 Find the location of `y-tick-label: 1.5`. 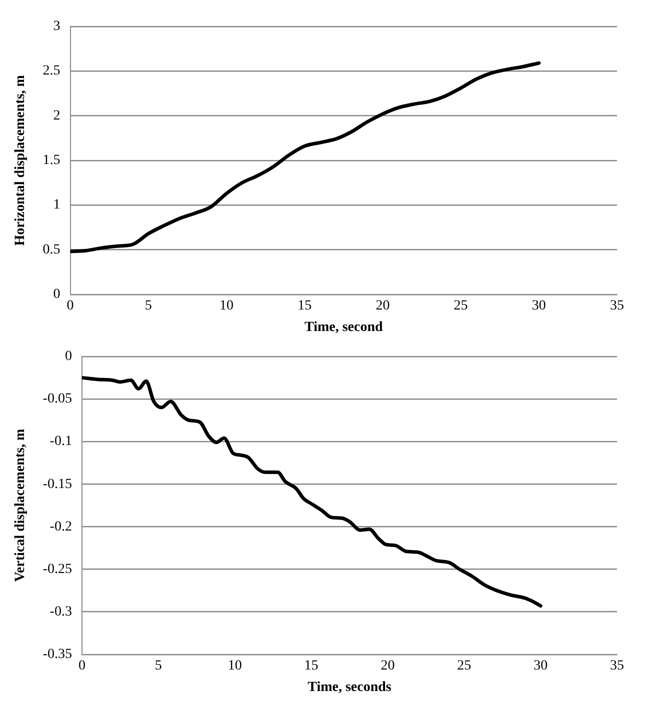

y-tick-label: 1.5 is located at coordinates (51, 160).